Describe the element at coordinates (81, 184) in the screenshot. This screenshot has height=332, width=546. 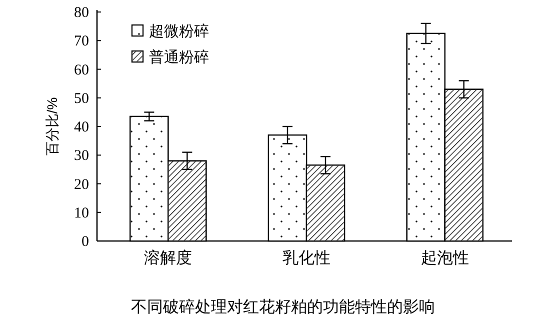
I see `y-tick-label: 20` at that location.